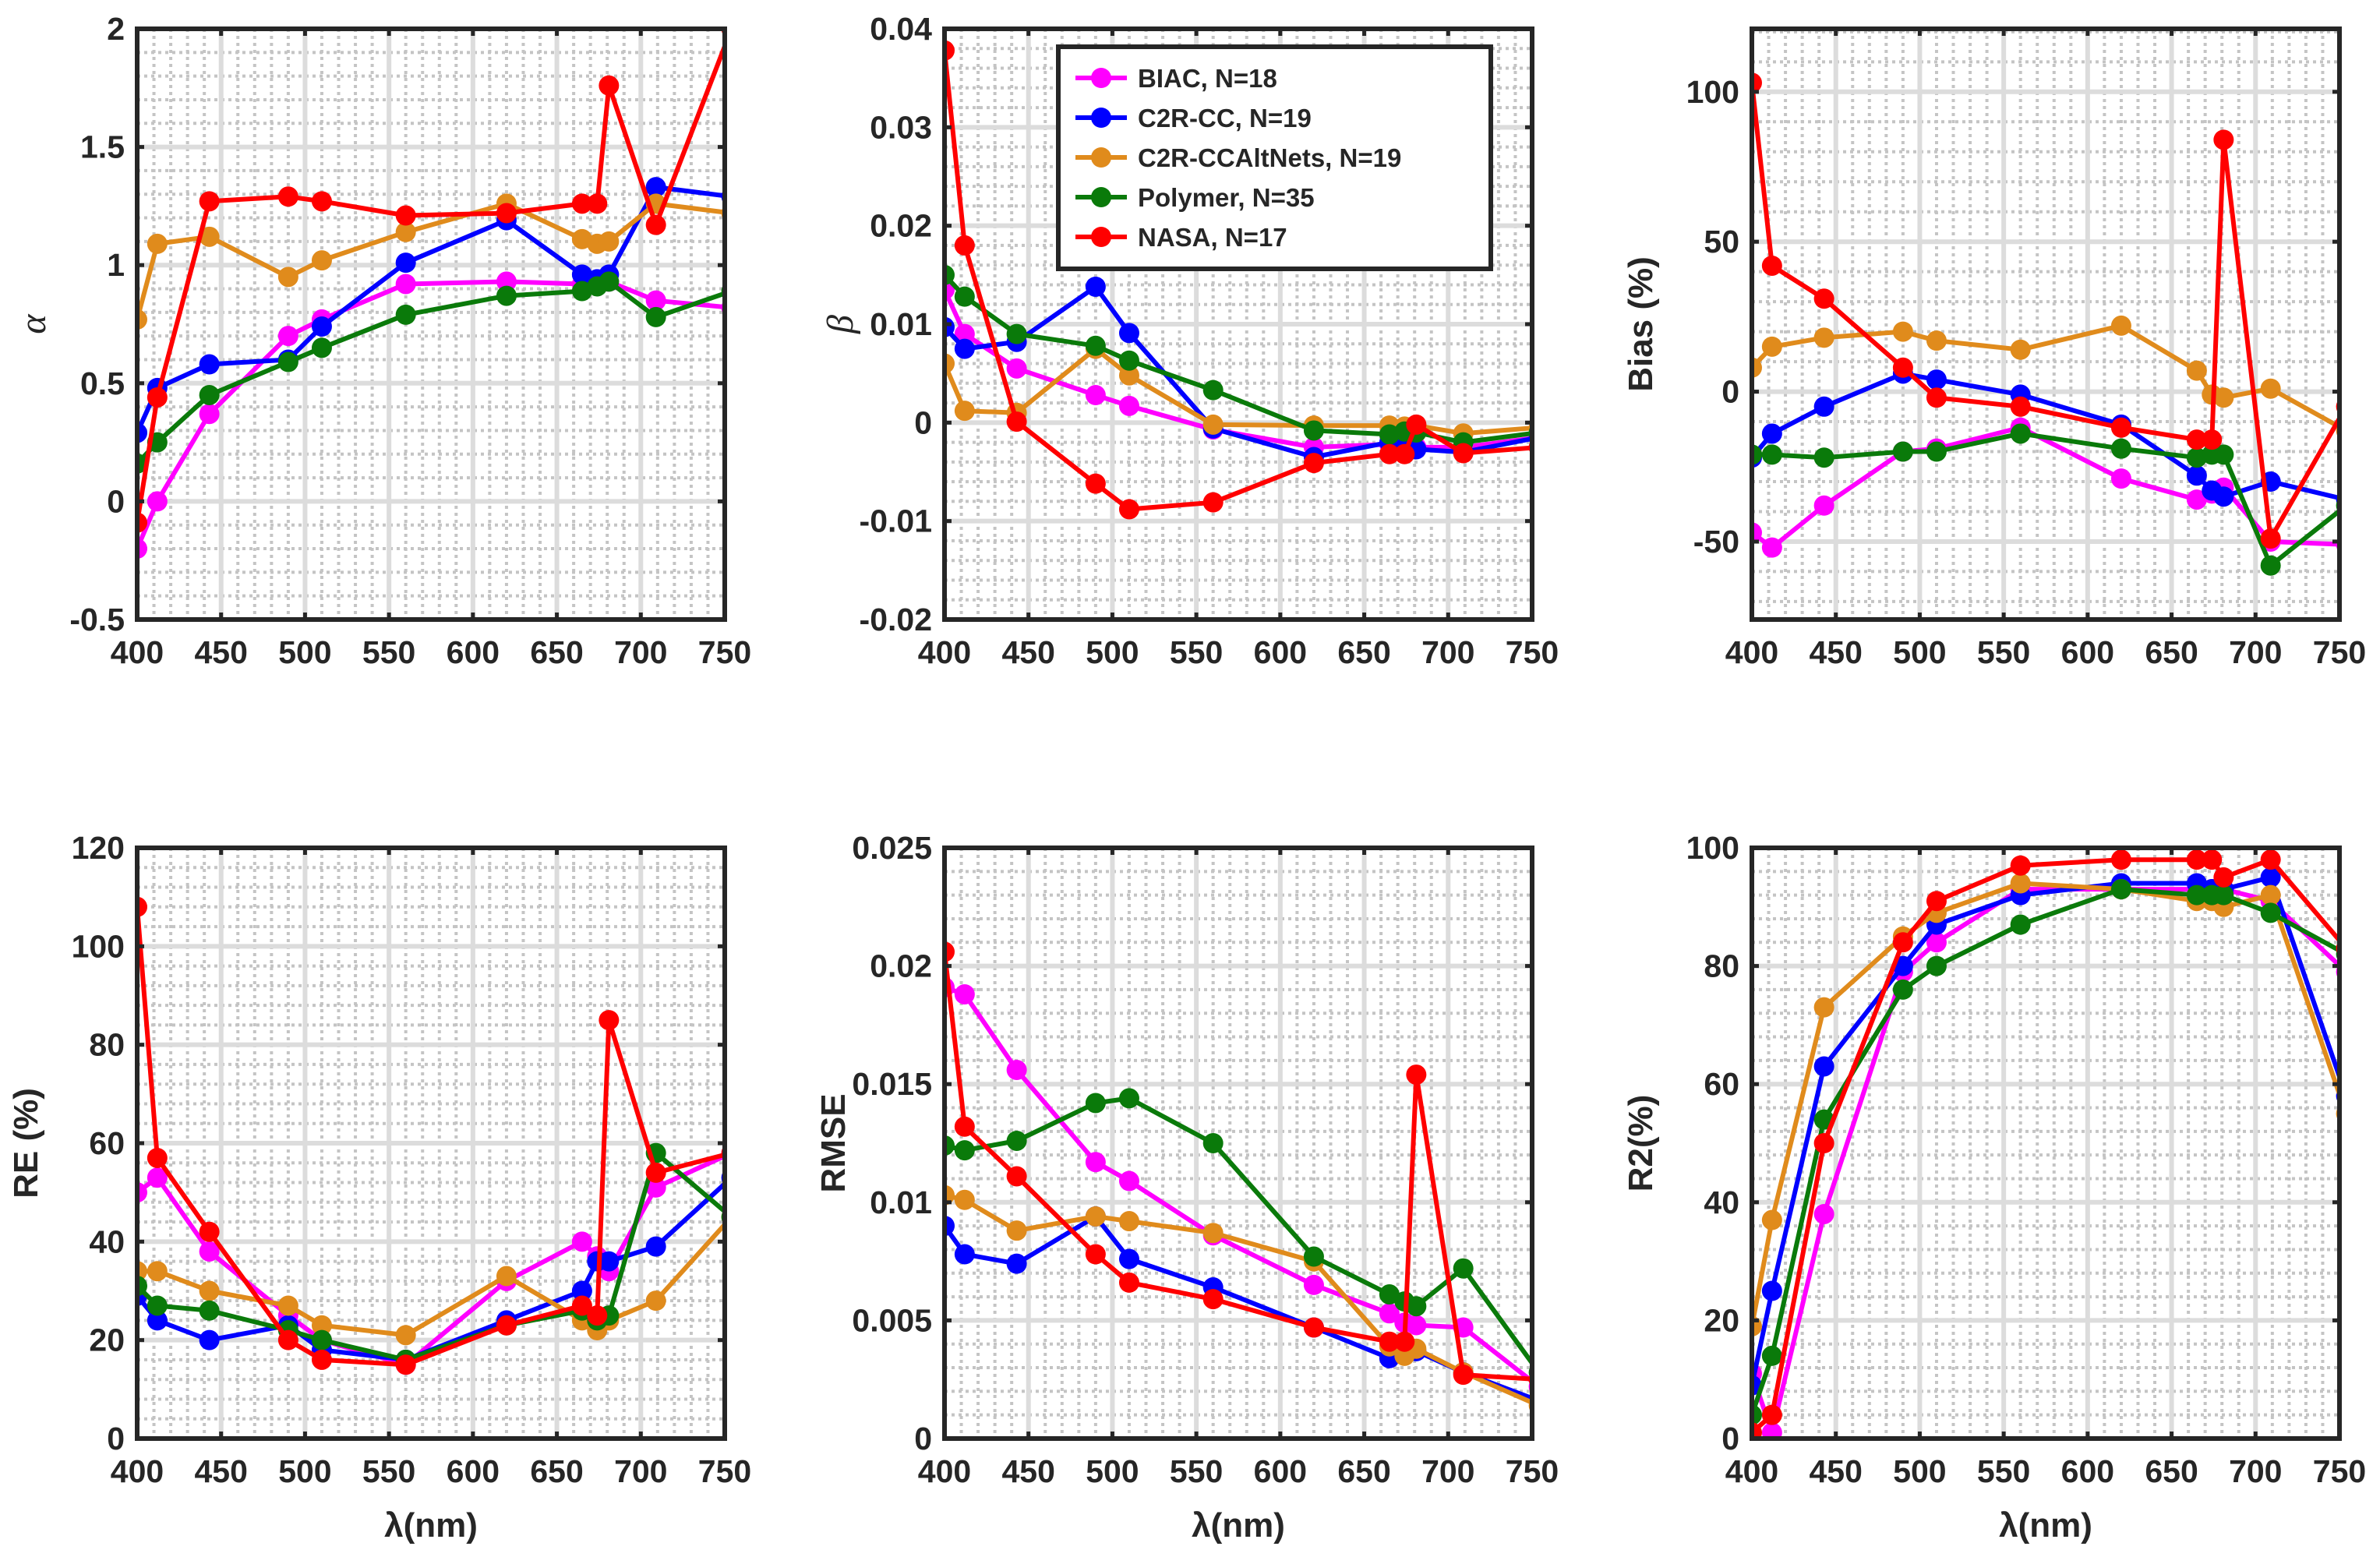  Describe the element at coordinates (1101, 118) in the screenshot. I see `legend-swatch-marker` at that location.